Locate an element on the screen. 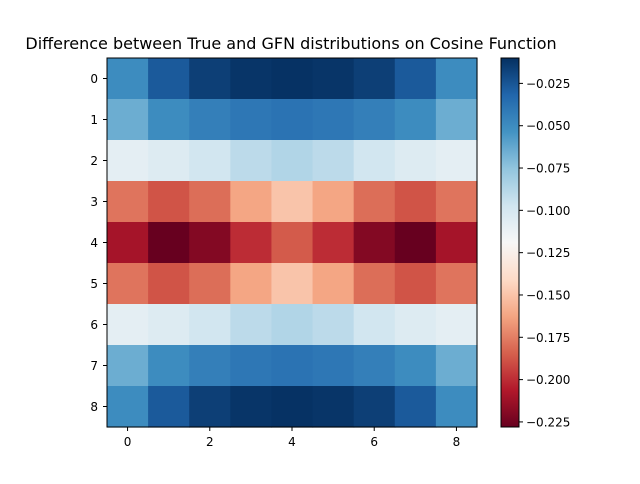 This screenshot has width=640, height=484. y-tick-label: 0 is located at coordinates (94, 79).